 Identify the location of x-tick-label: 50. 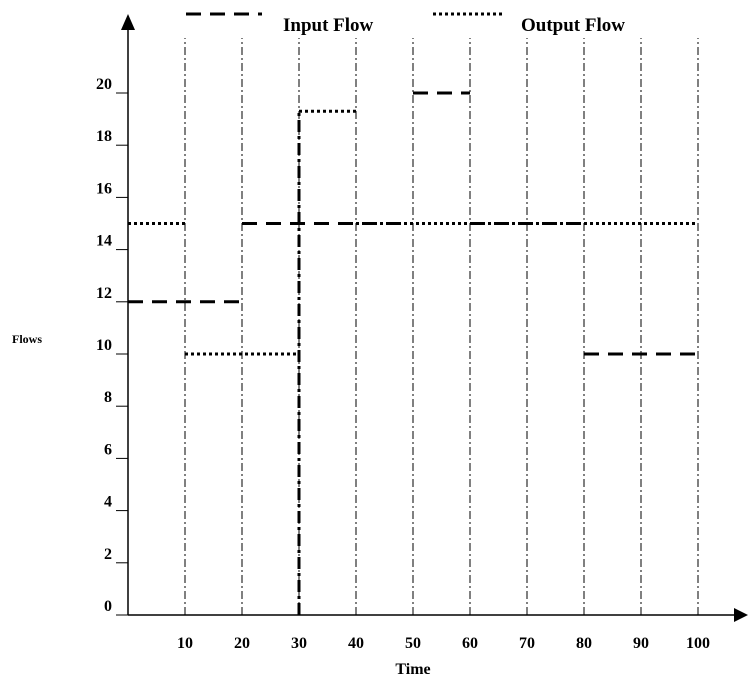
(413, 643).